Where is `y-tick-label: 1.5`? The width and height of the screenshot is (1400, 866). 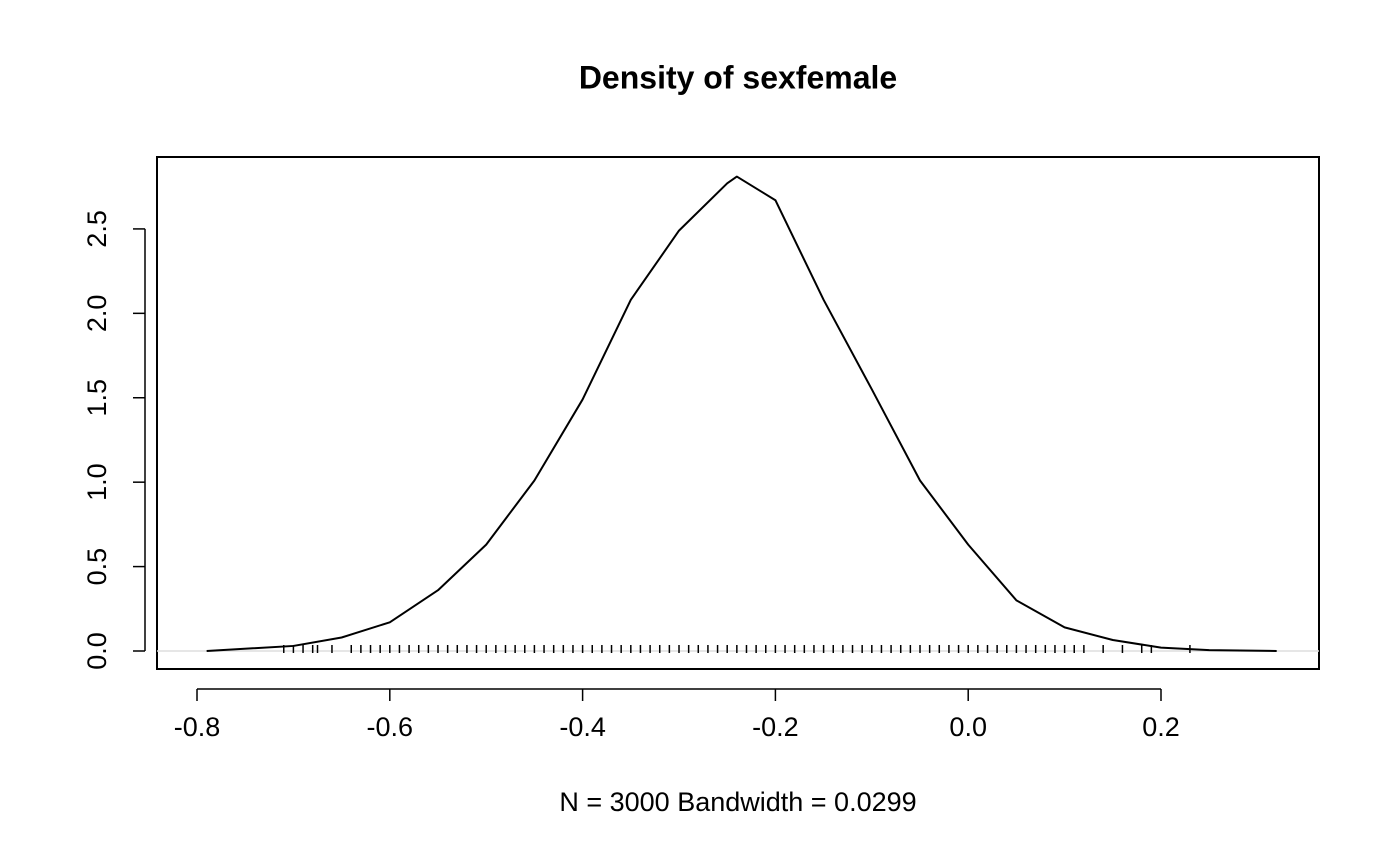
y-tick-label: 1.5 is located at coordinates (97, 398).